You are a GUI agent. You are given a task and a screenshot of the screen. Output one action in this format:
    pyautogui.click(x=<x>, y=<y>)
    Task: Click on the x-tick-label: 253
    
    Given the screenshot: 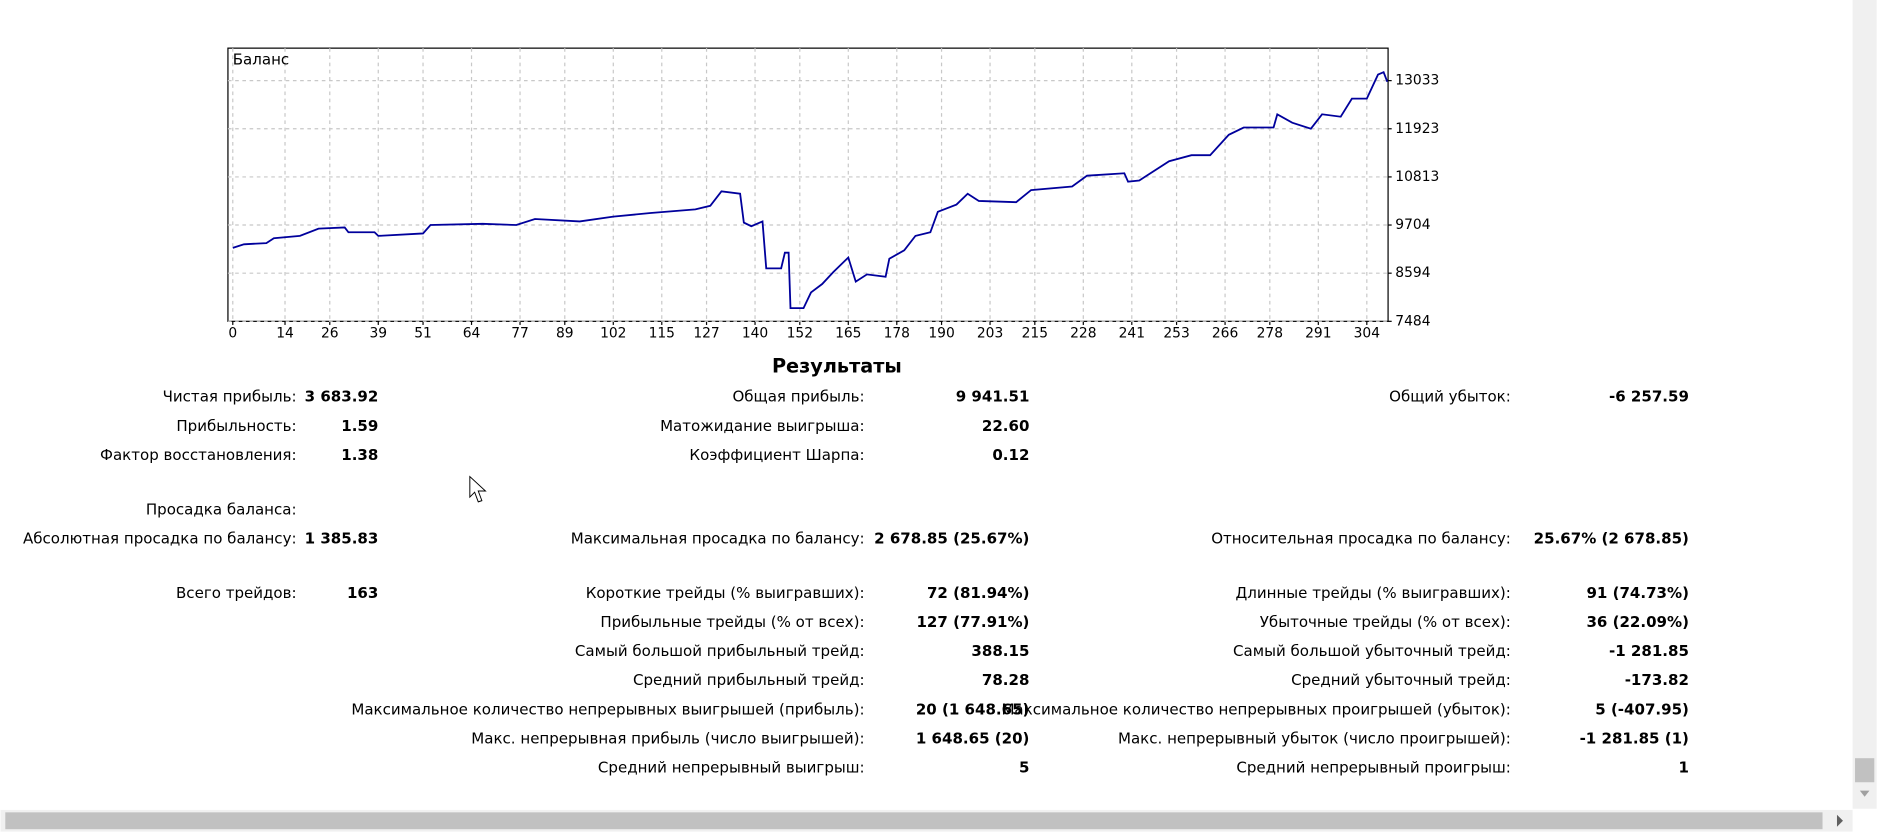 What is the action you would take?
    pyautogui.click(x=1176, y=333)
    